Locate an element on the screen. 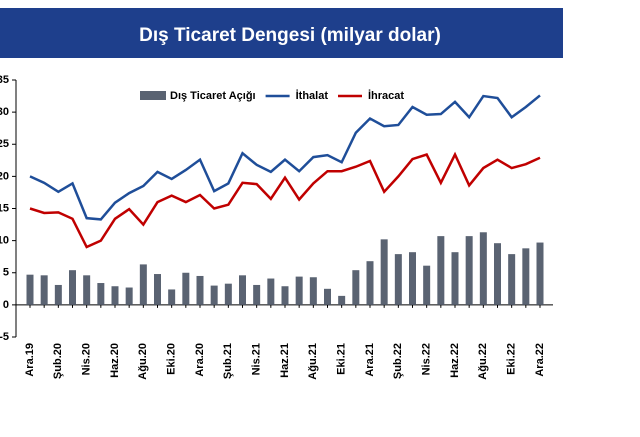 The width and height of the screenshot is (640, 437). x-tick-label: Eki.21 is located at coordinates (342, 359).